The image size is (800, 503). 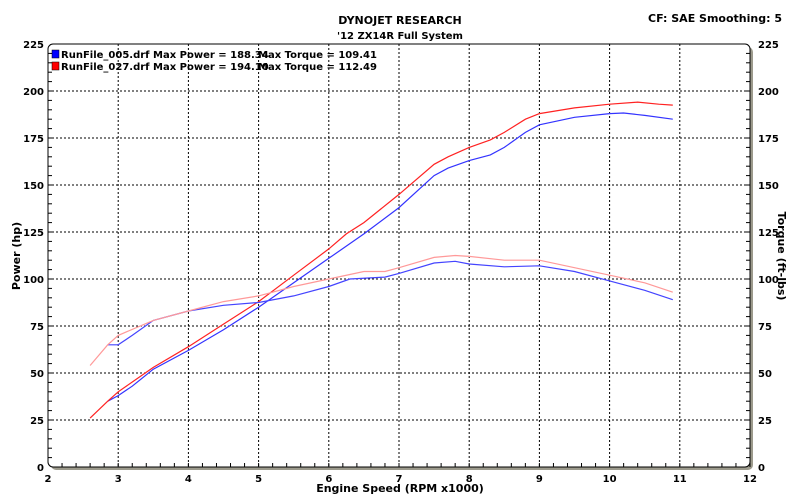 What do you see at coordinates (33, 280) in the screenshot?
I see `y-tick-label-left: 100` at bounding box center [33, 280].